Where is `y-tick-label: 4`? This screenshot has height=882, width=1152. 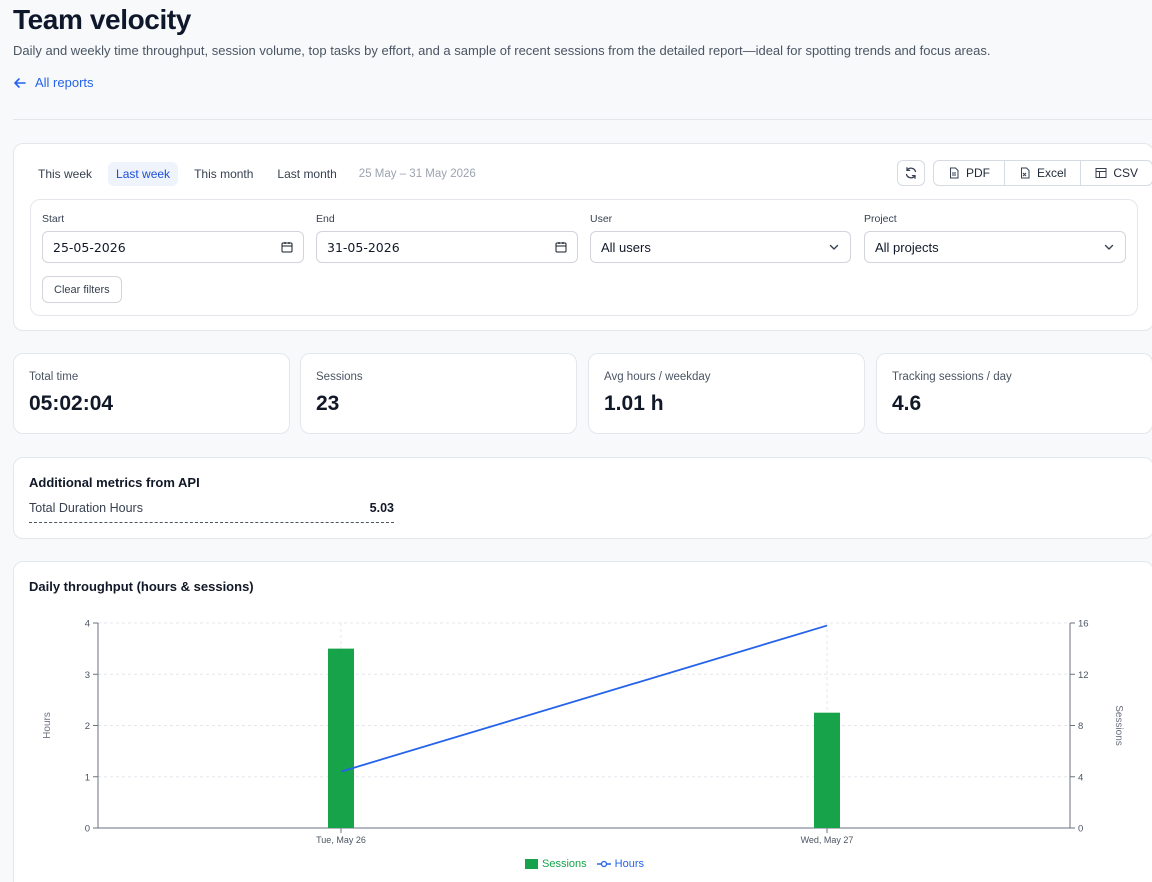
y-tick-label: 4 is located at coordinates (87, 624).